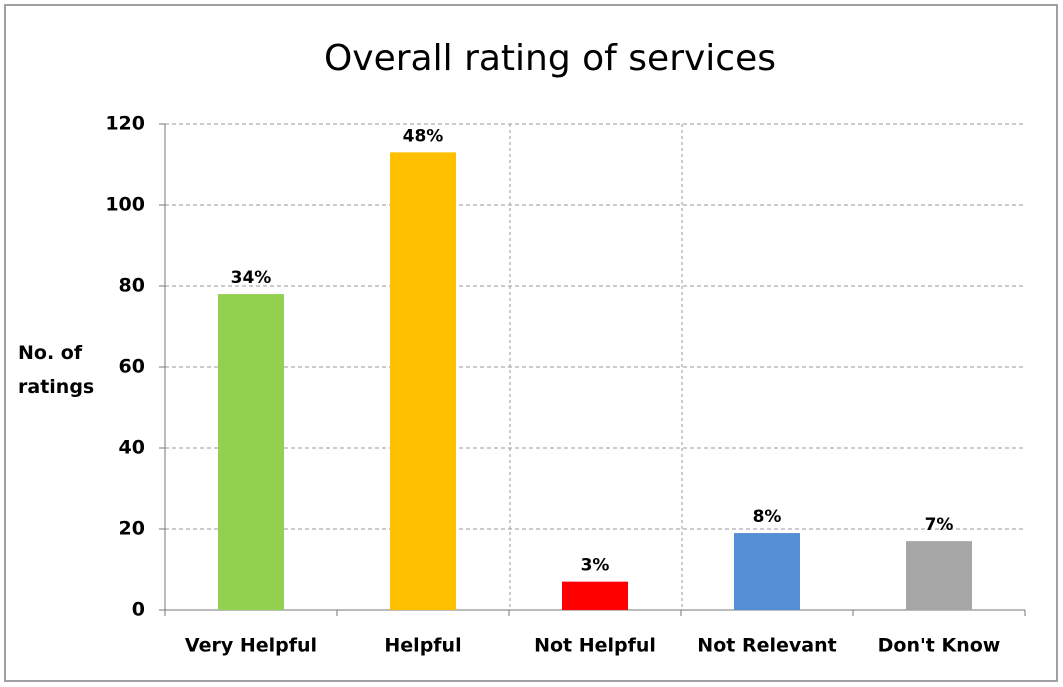 The height and width of the screenshot is (687, 1063). Describe the element at coordinates (125, 124) in the screenshot. I see `y-tick-label: 120` at that location.